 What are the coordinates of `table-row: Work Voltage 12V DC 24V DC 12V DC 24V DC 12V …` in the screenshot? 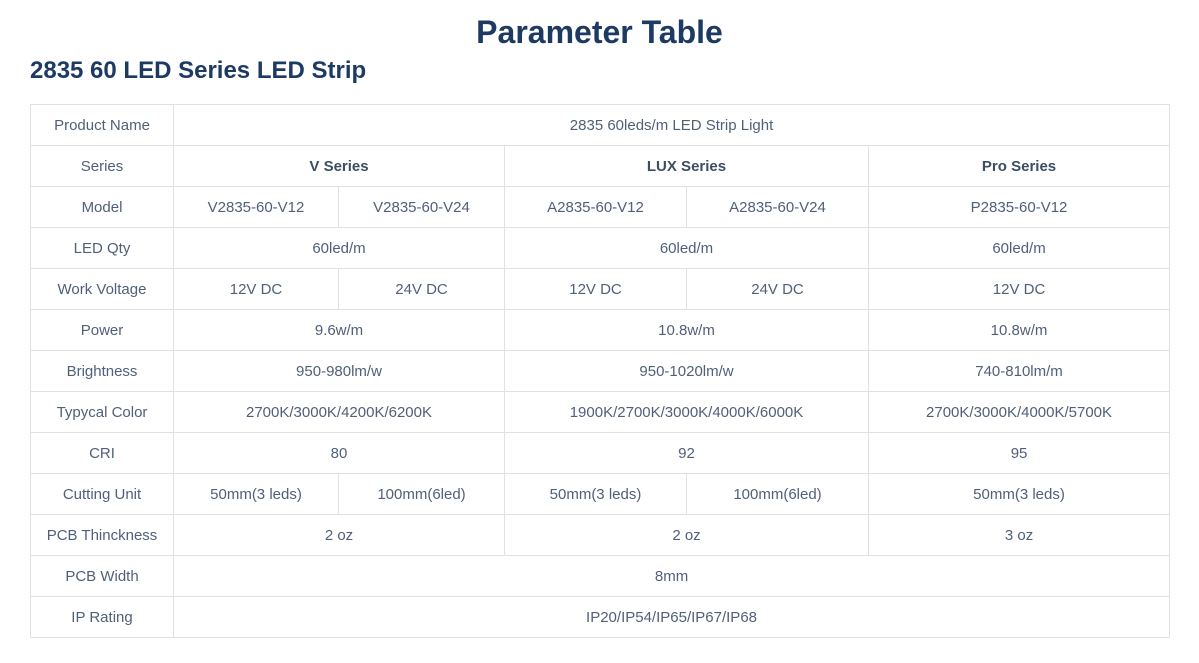 It's located at (600, 289).